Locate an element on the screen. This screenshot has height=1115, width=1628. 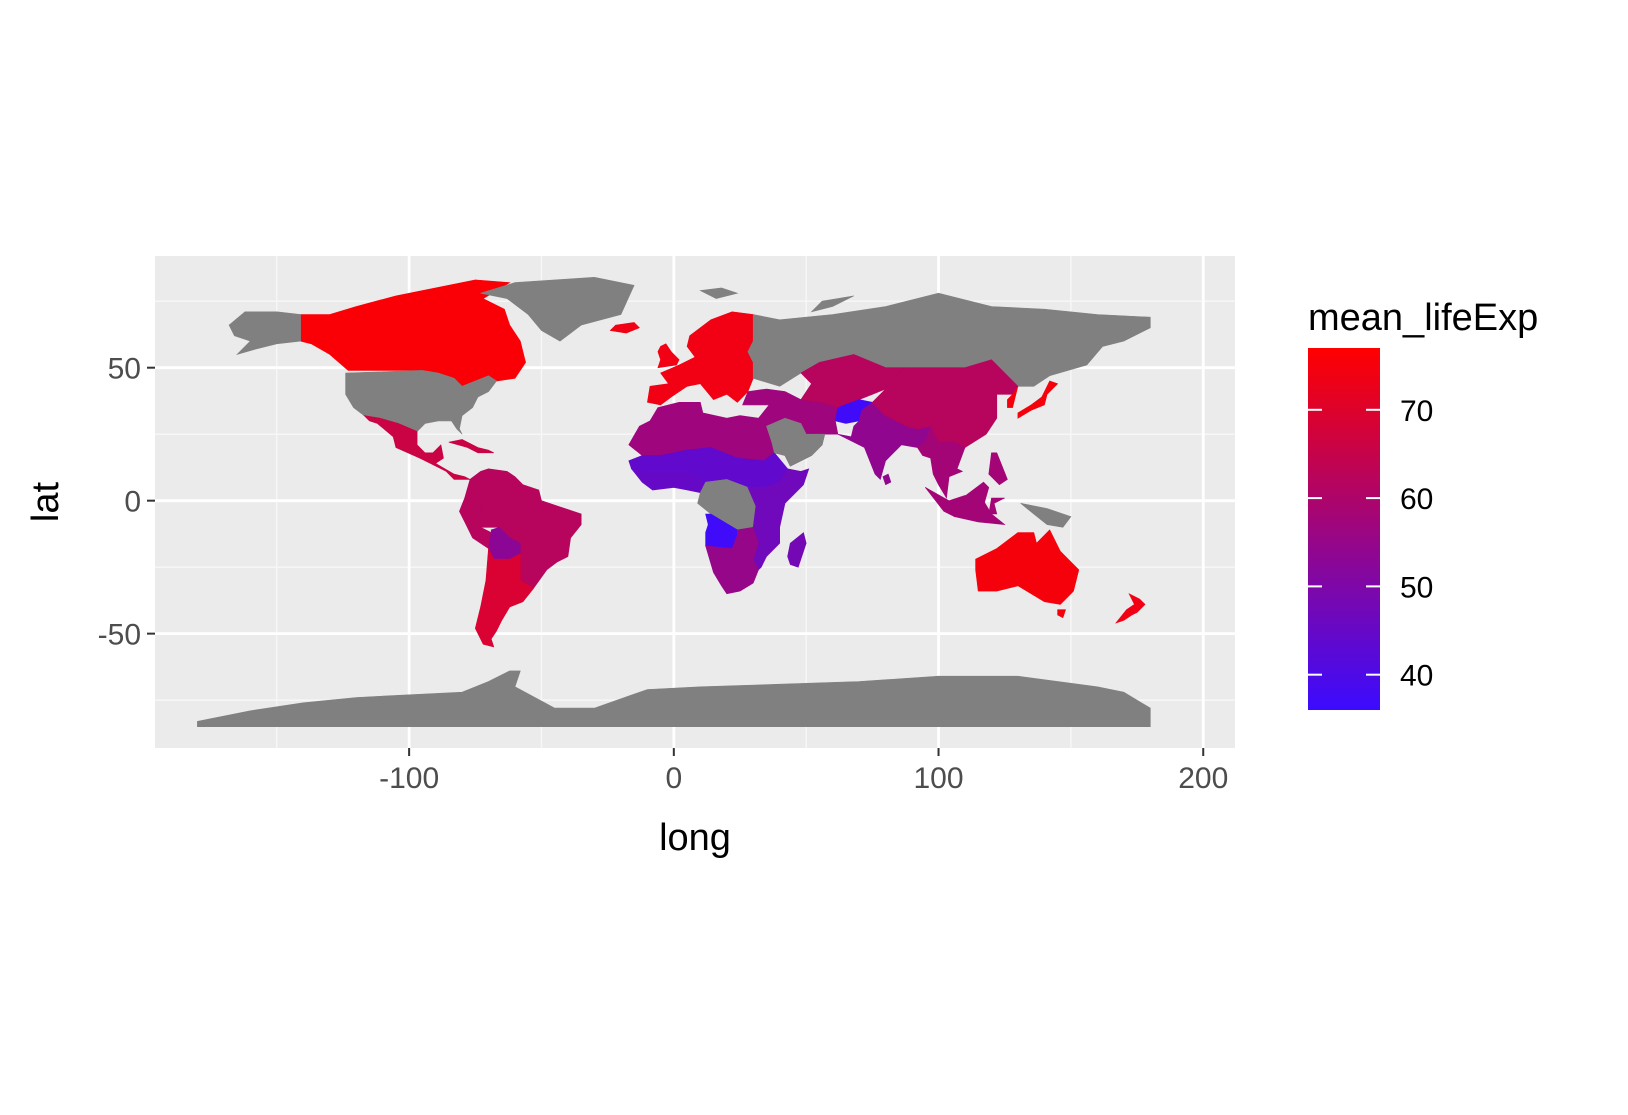
region-australia is located at coordinates (1027, 567).